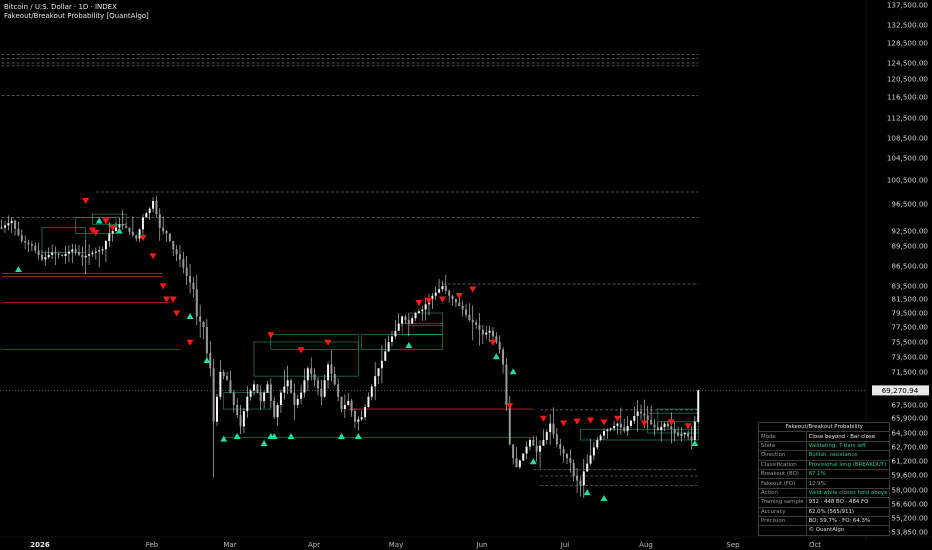 The width and height of the screenshot is (932, 550). I want to click on y-tick-label: 128,500.00, so click(908, 43).